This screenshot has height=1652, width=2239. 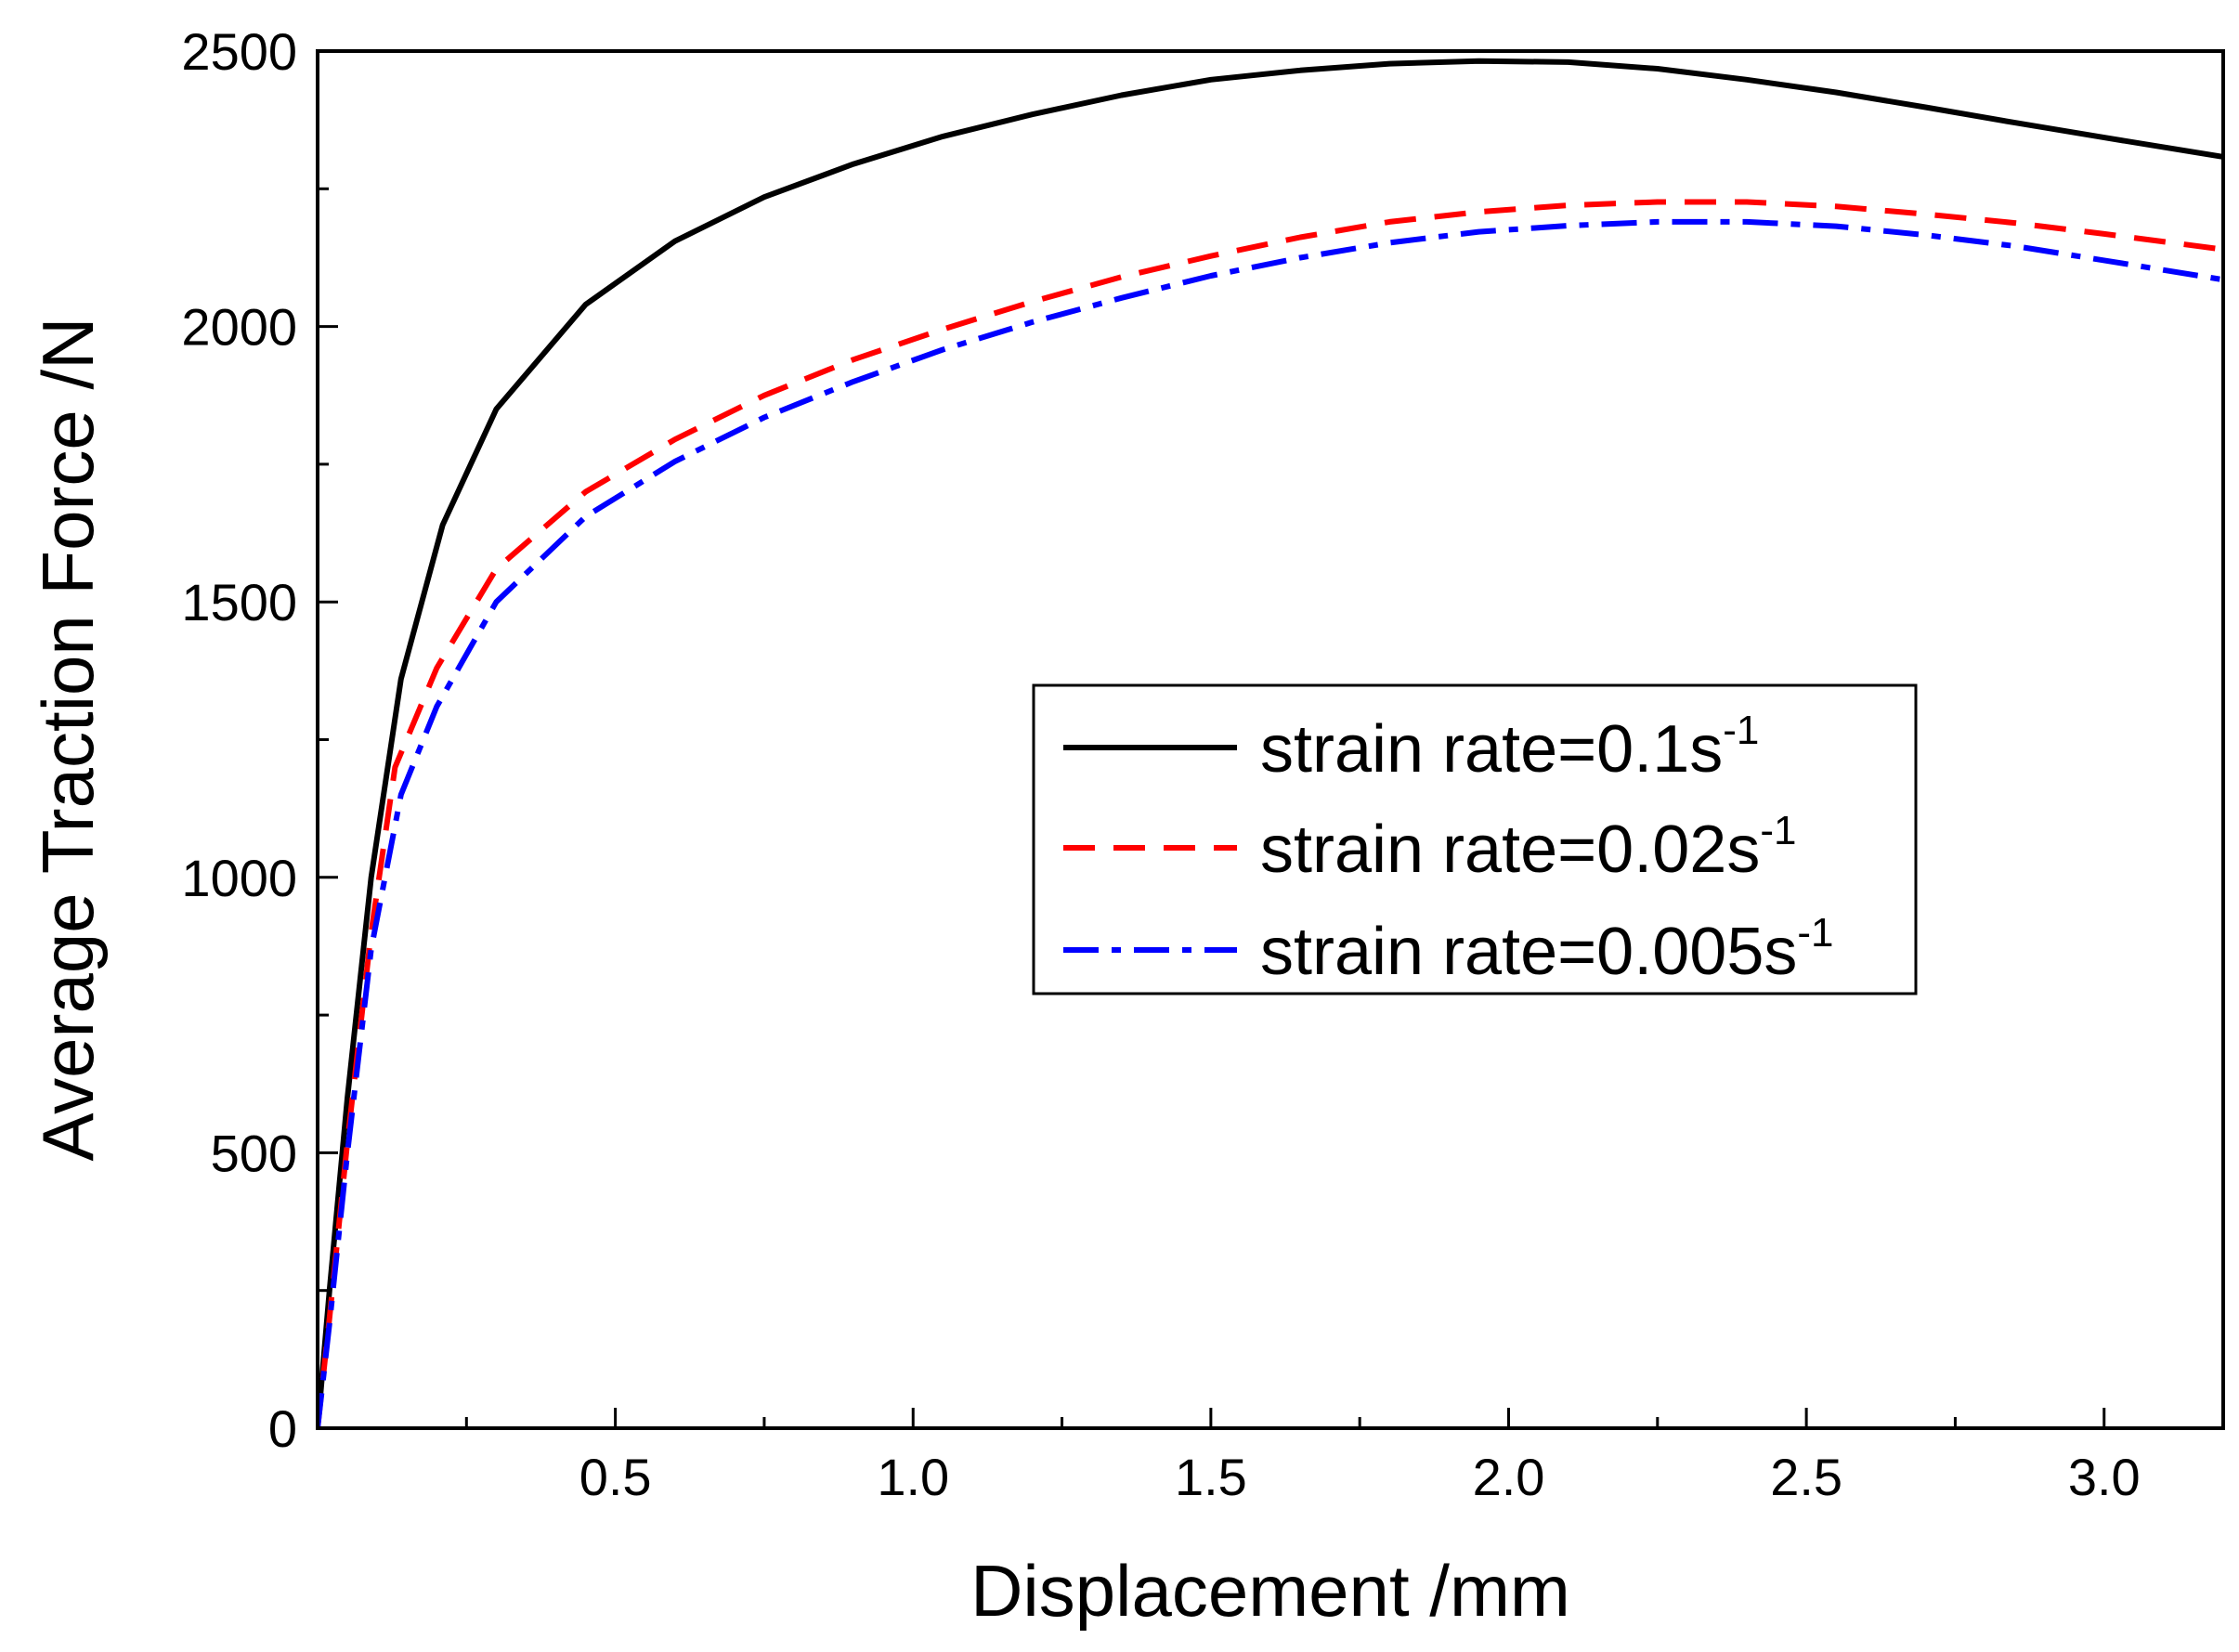 I want to click on y-tick-label: 1500, so click(x=239, y=602).